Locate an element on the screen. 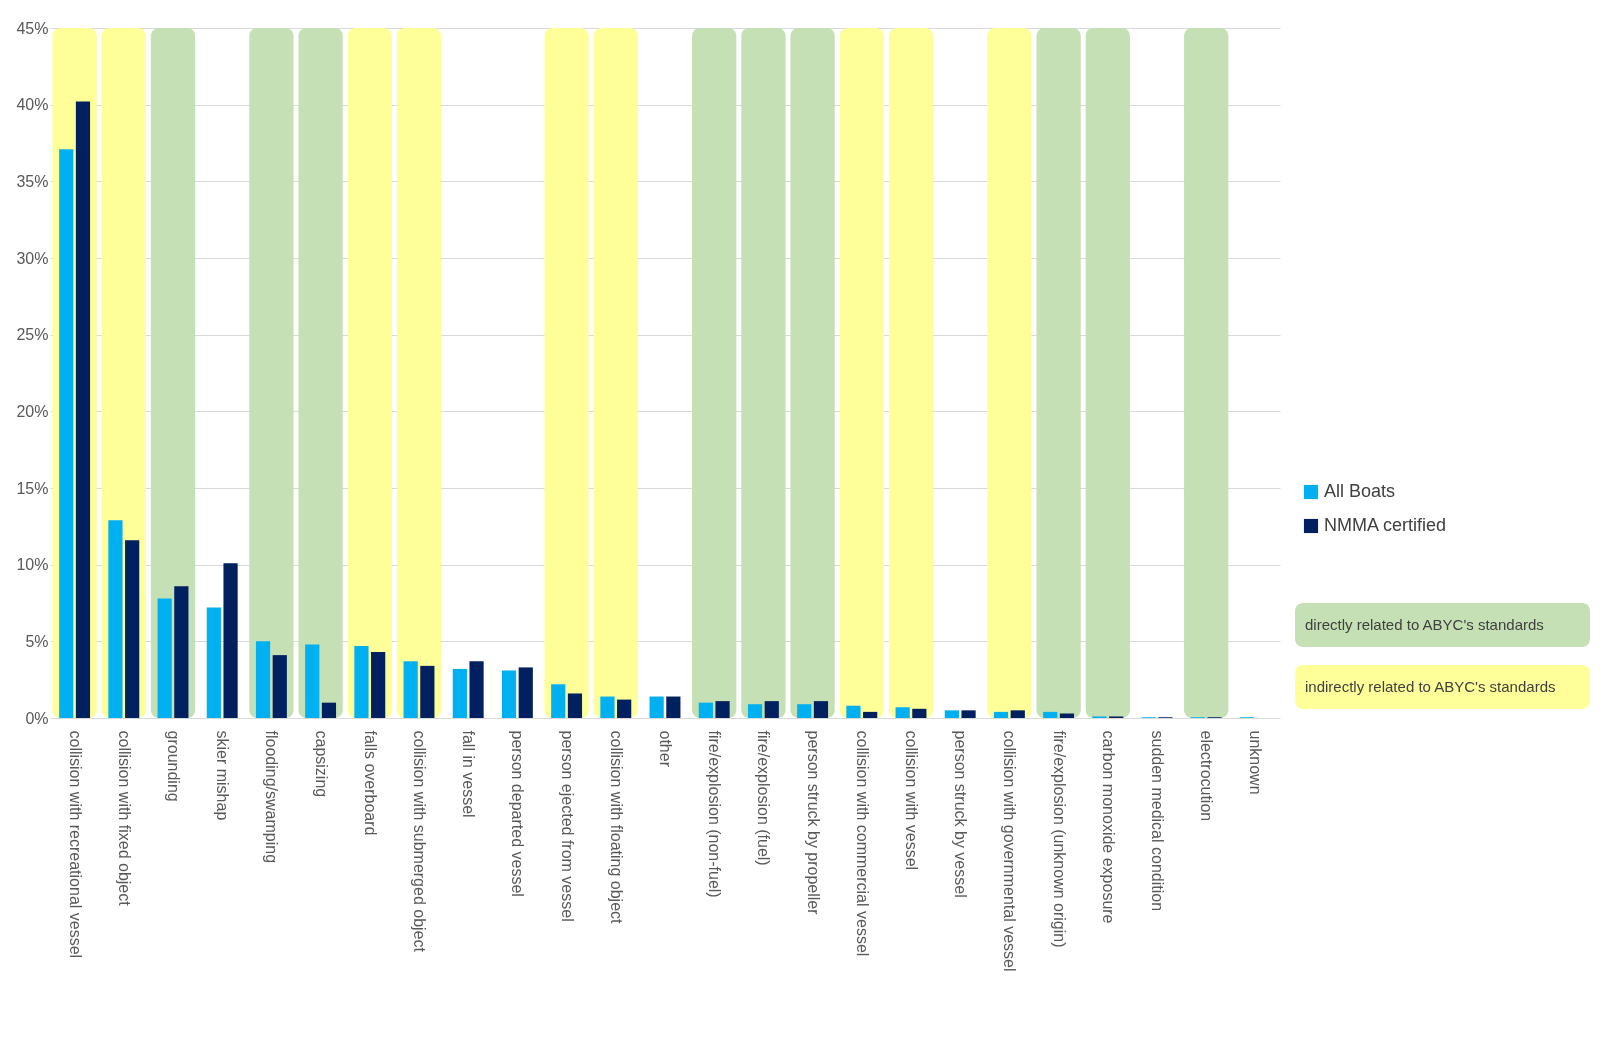 This screenshot has height=1039, width=1620. x-tick-label: collision with commercial vessel is located at coordinates (862, 843).